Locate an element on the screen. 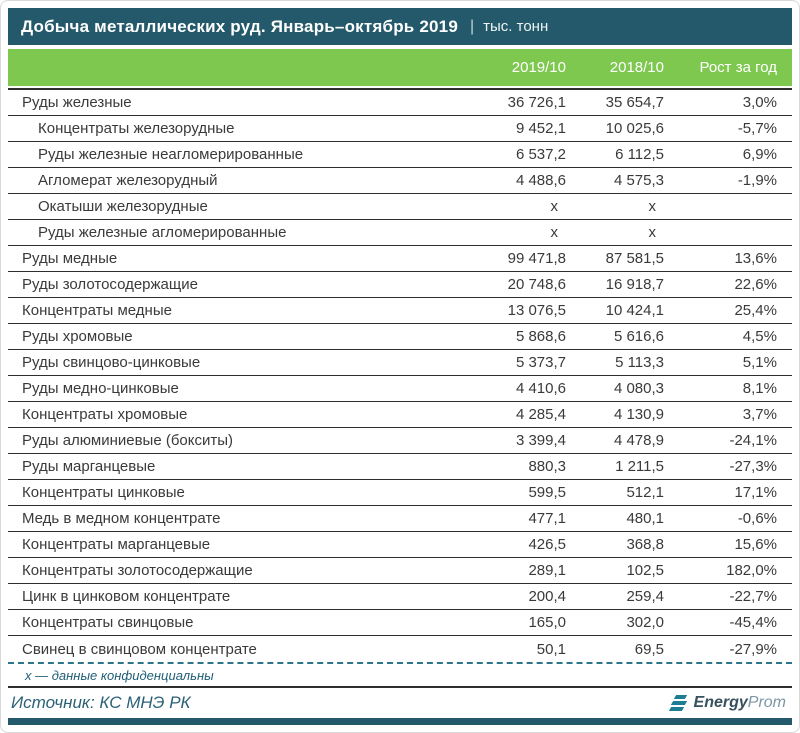 This screenshot has width=800, height=733. title-unit: тыс. тонн is located at coordinates (516, 26).